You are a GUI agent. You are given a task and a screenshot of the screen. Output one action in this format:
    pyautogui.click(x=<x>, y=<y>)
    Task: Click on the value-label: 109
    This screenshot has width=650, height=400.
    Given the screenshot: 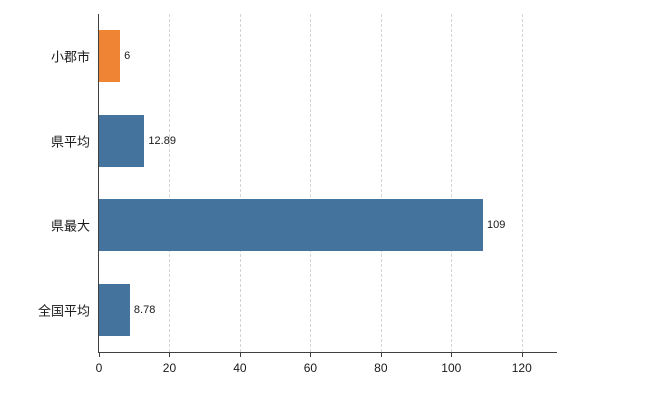 What is the action you would take?
    pyautogui.click(x=496, y=225)
    